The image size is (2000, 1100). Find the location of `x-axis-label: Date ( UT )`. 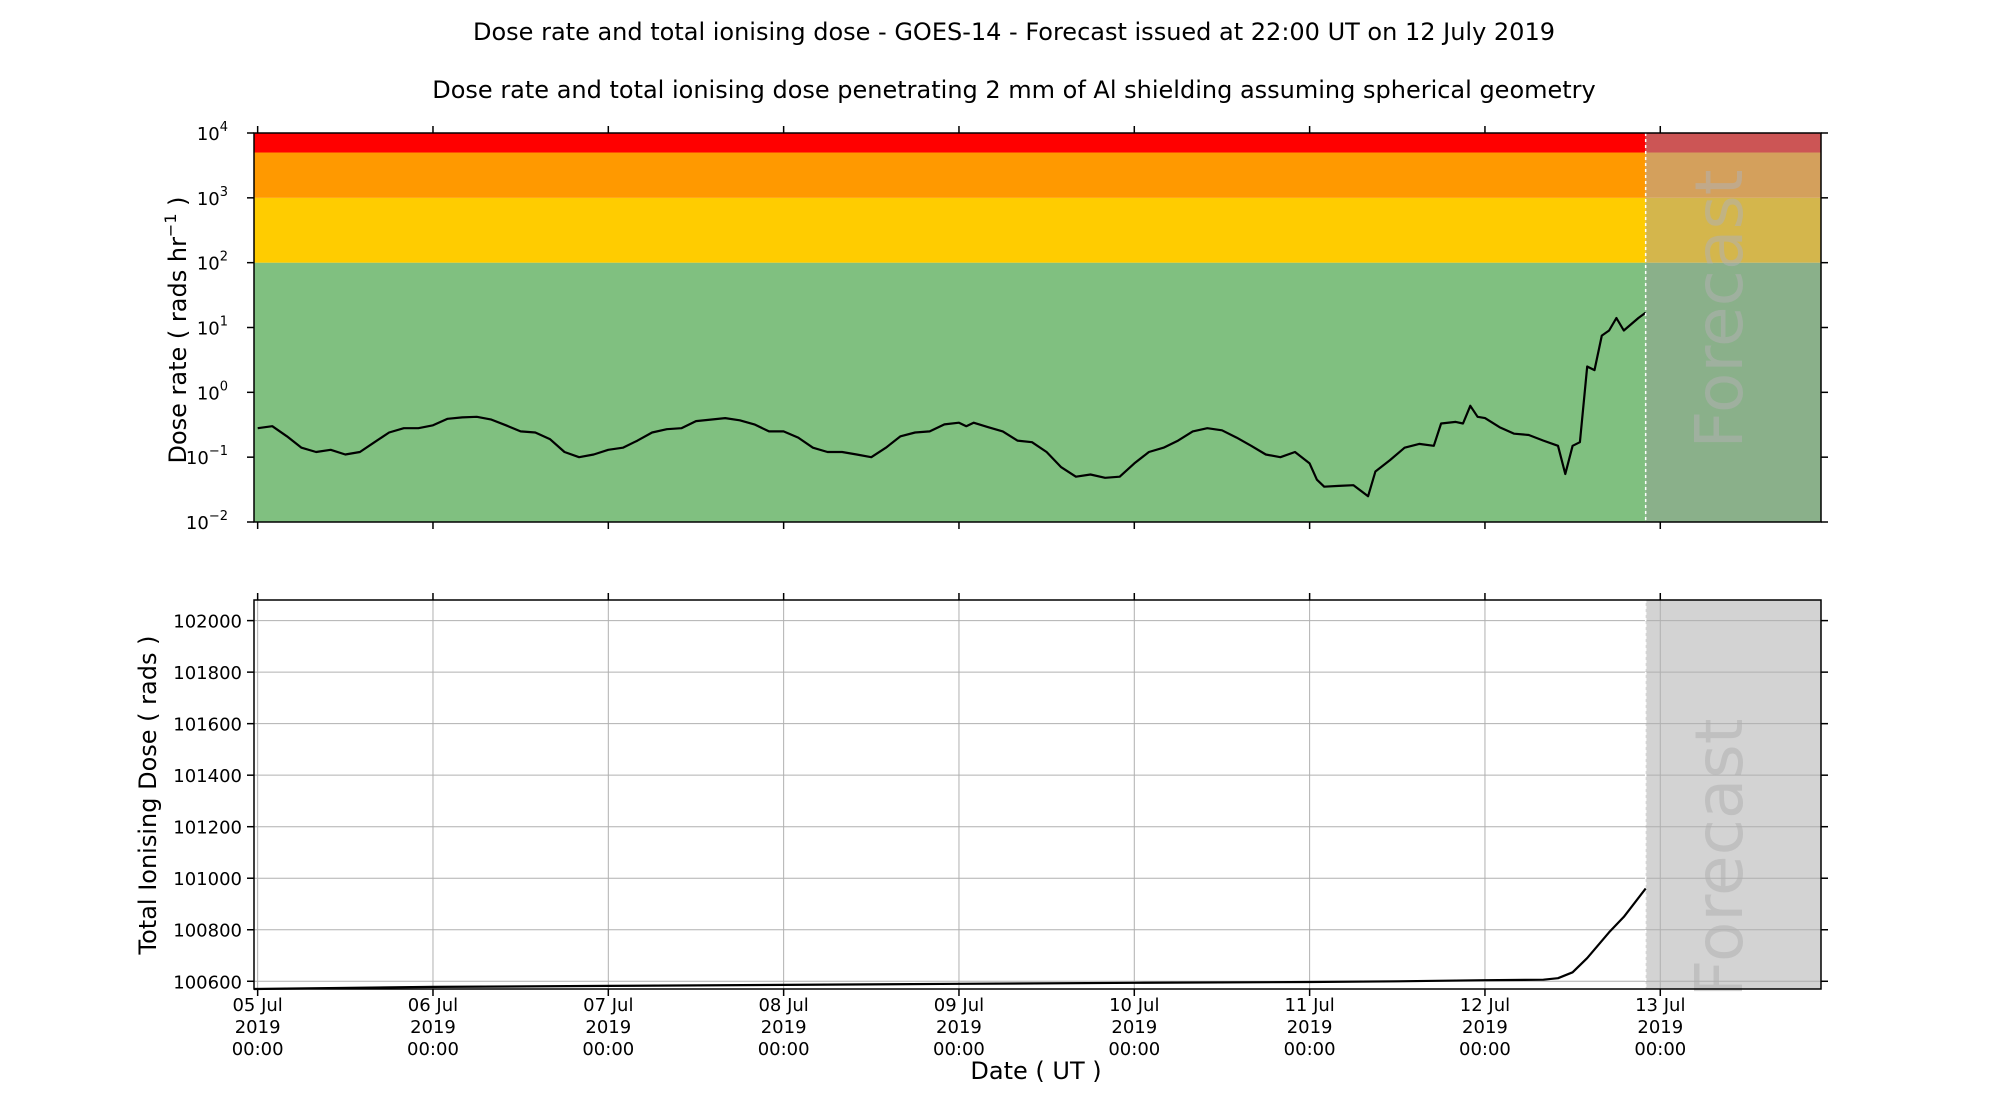

x-axis-label: Date ( UT ) is located at coordinates (1035, 1071).